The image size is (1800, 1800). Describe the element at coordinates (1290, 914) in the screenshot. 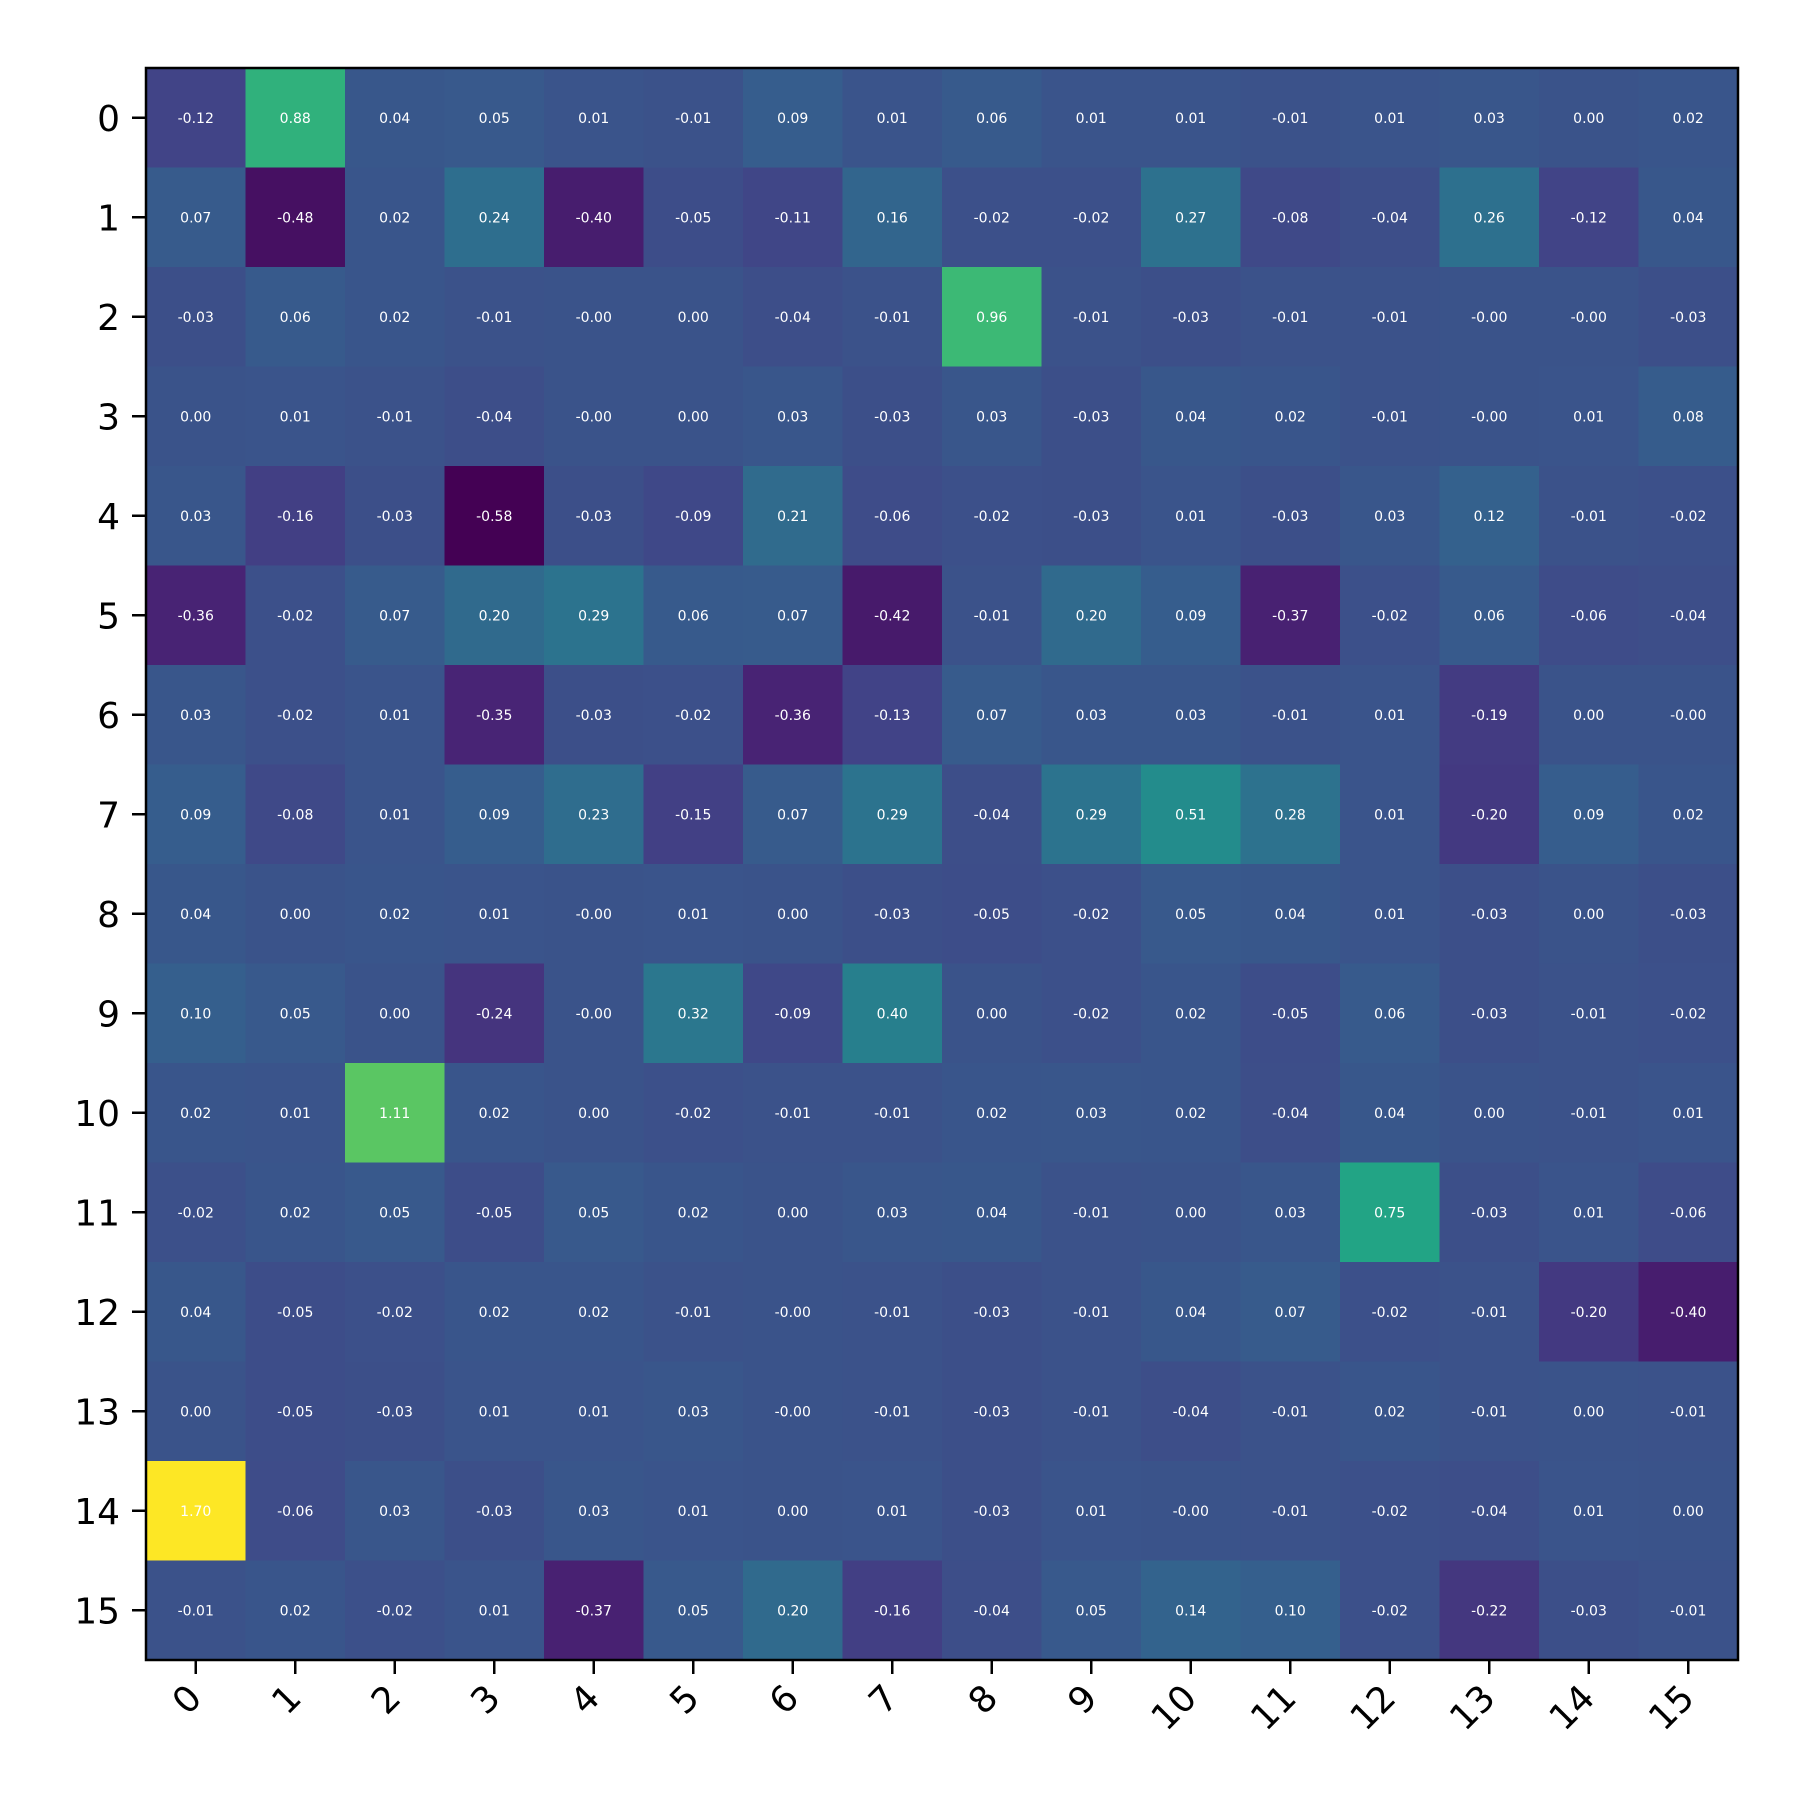

I see `heatmap-cell-r8-c11` at that location.